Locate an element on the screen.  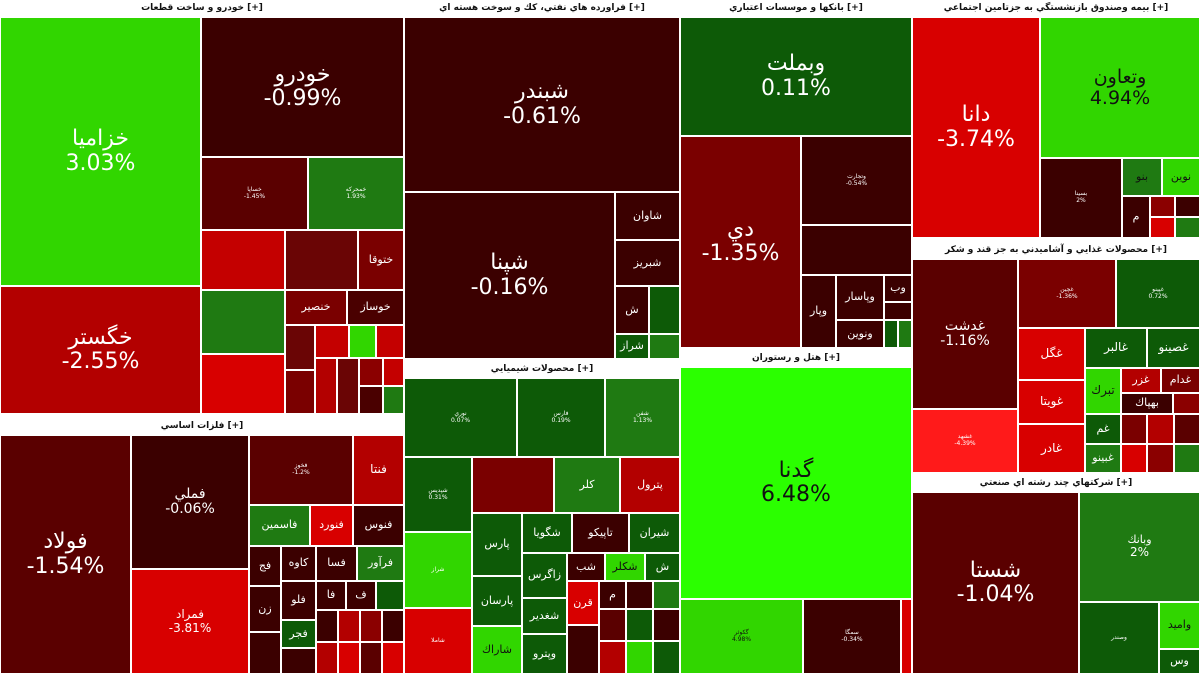
tile-bno: بنو is located at coordinates (1142, 177).